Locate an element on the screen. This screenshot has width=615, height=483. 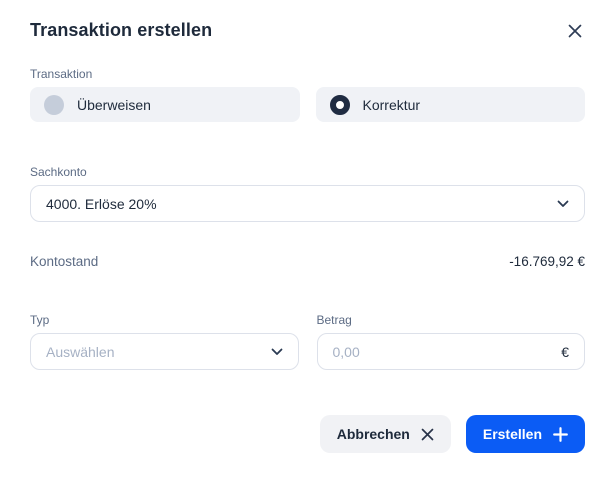
betrag-label: Betrag is located at coordinates (334, 320).